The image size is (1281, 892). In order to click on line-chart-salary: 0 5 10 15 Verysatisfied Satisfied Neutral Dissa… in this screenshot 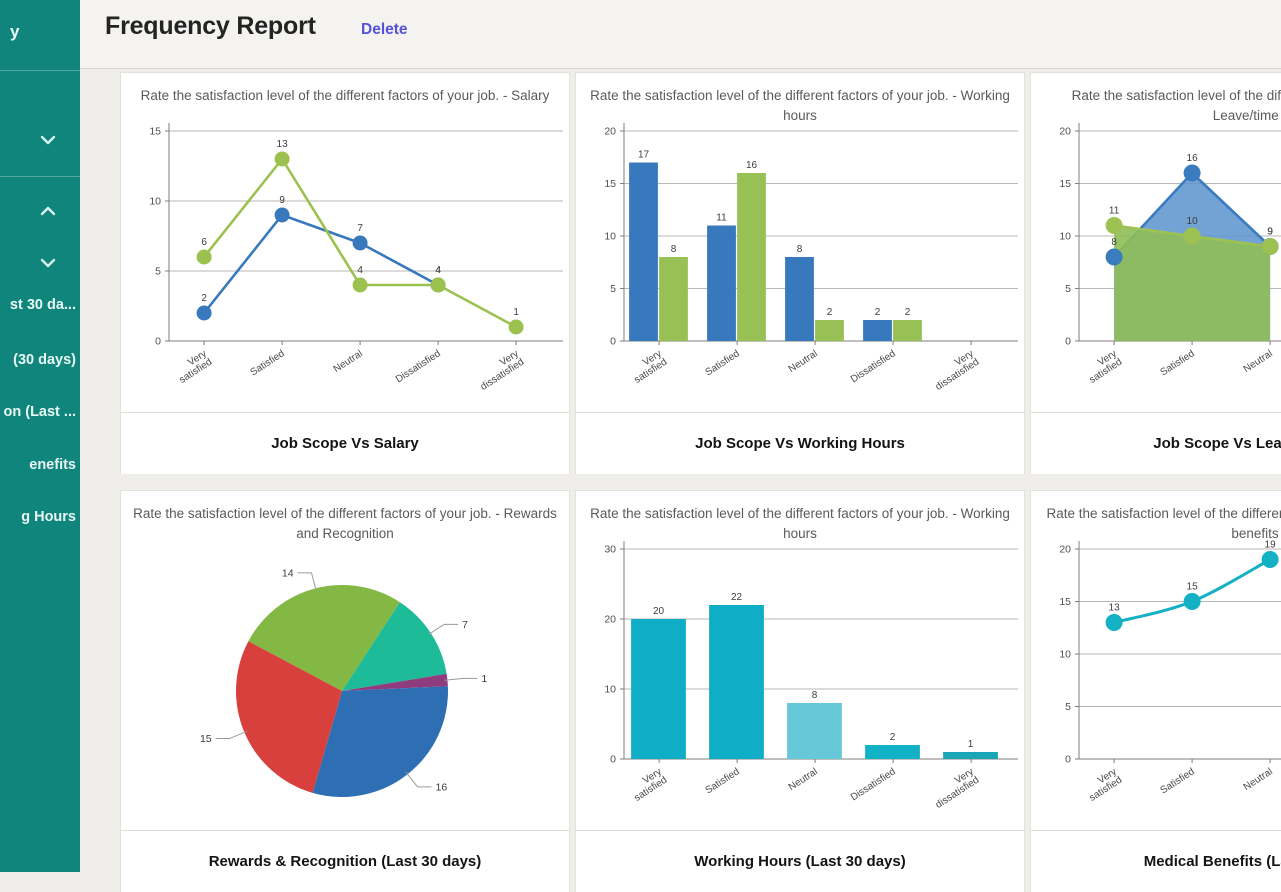, I will do `click(356, 258)`.